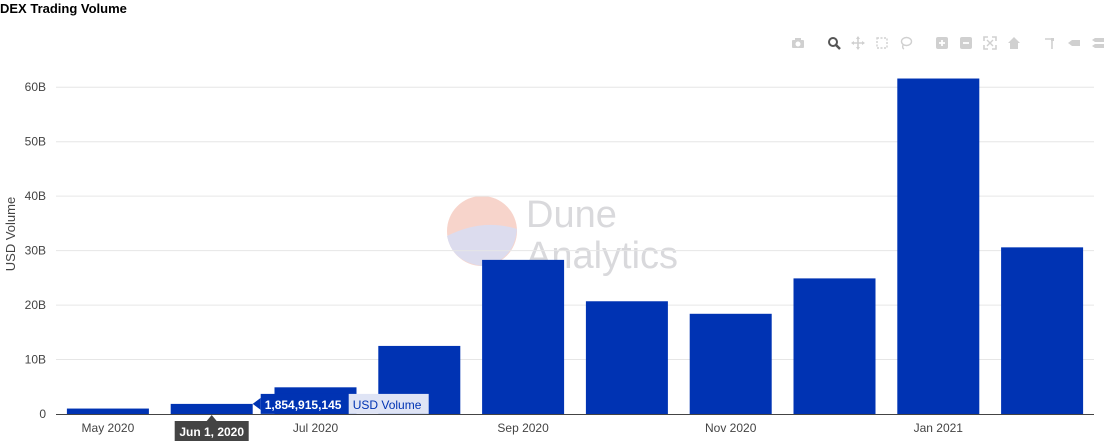 The height and width of the screenshot is (443, 1112). Describe the element at coordinates (834, 43) in the screenshot. I see `zoom-icon` at that location.